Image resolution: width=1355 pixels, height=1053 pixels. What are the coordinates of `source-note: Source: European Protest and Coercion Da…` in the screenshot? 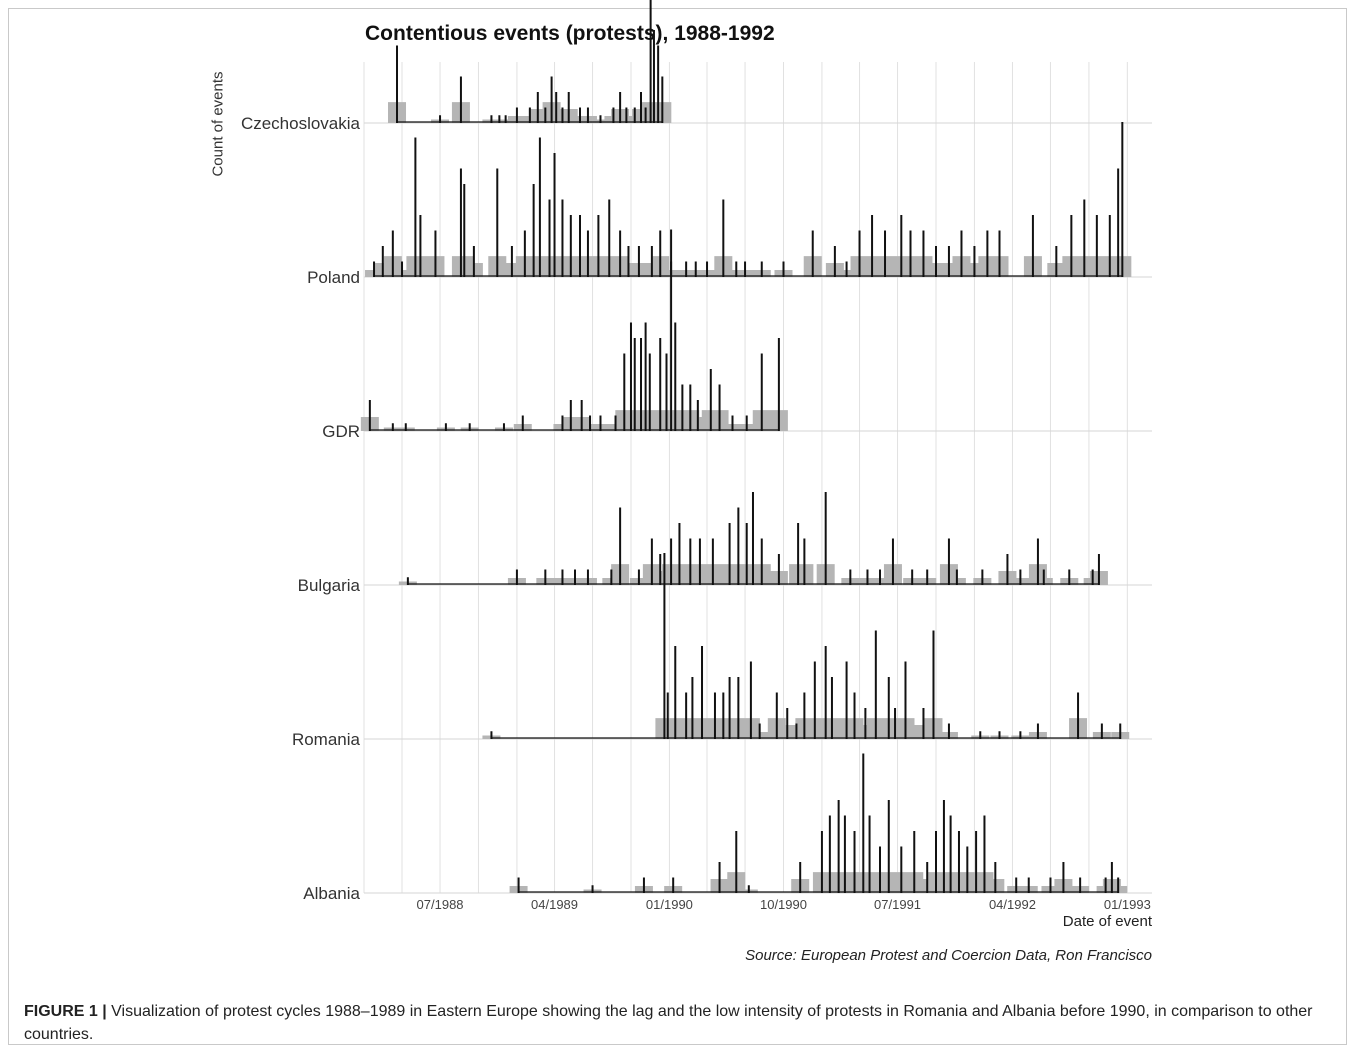 It's located at (948, 955).